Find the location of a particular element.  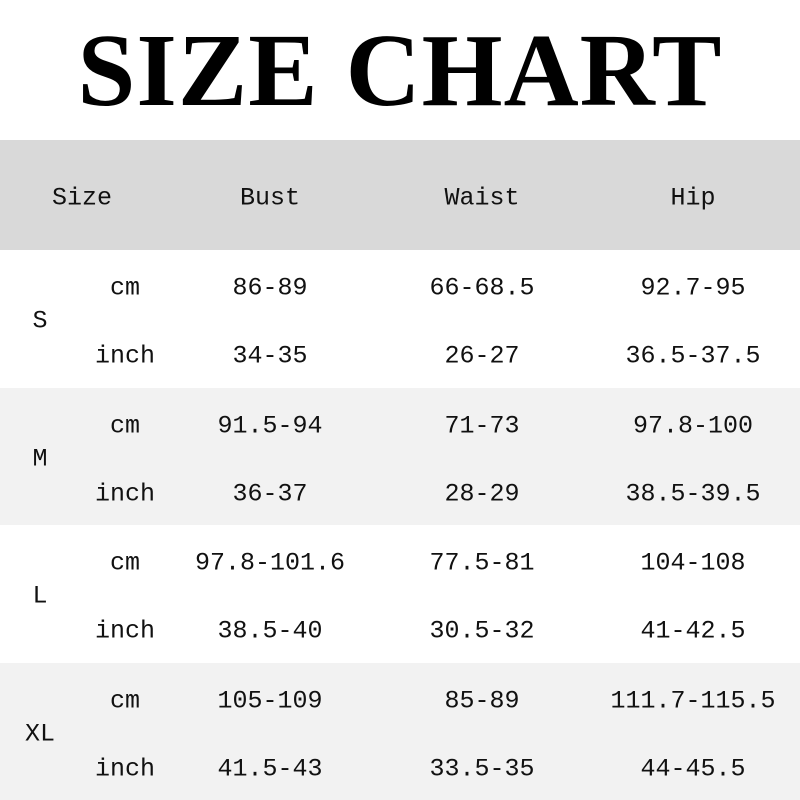

bust-value: 91.5-94 is located at coordinates (270, 425).